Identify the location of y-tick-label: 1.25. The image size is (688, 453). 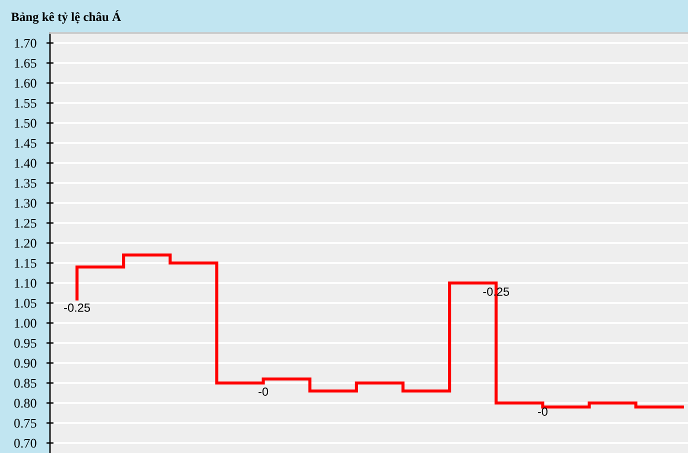
(25, 223).